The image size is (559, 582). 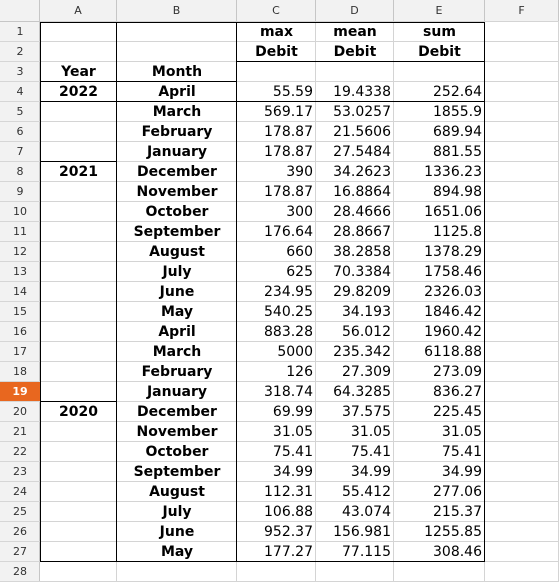 I want to click on cell-month: September, so click(x=177, y=472).